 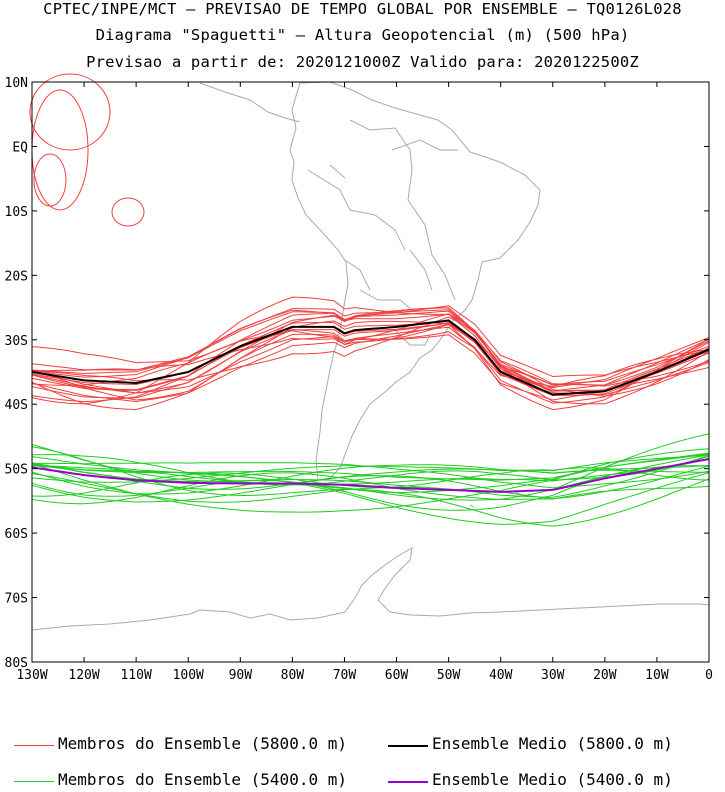 What do you see at coordinates (188, 675) in the screenshot?
I see `lon-label: 100W` at bounding box center [188, 675].